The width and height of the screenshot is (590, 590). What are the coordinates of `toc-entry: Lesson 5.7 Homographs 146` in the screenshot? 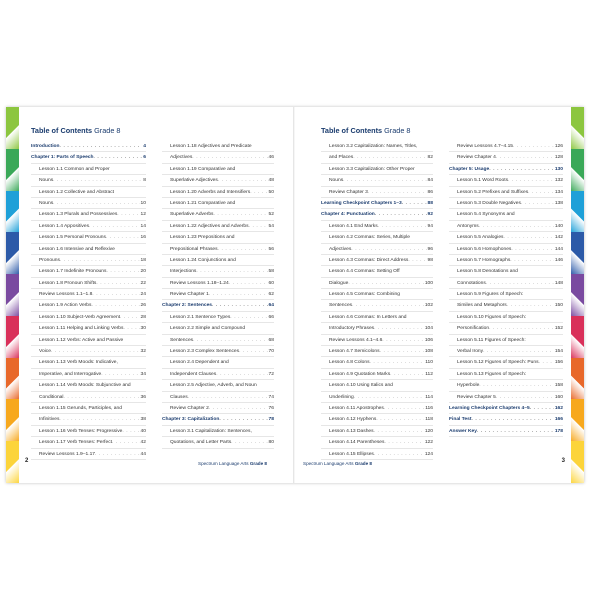 It's located at (506, 261).